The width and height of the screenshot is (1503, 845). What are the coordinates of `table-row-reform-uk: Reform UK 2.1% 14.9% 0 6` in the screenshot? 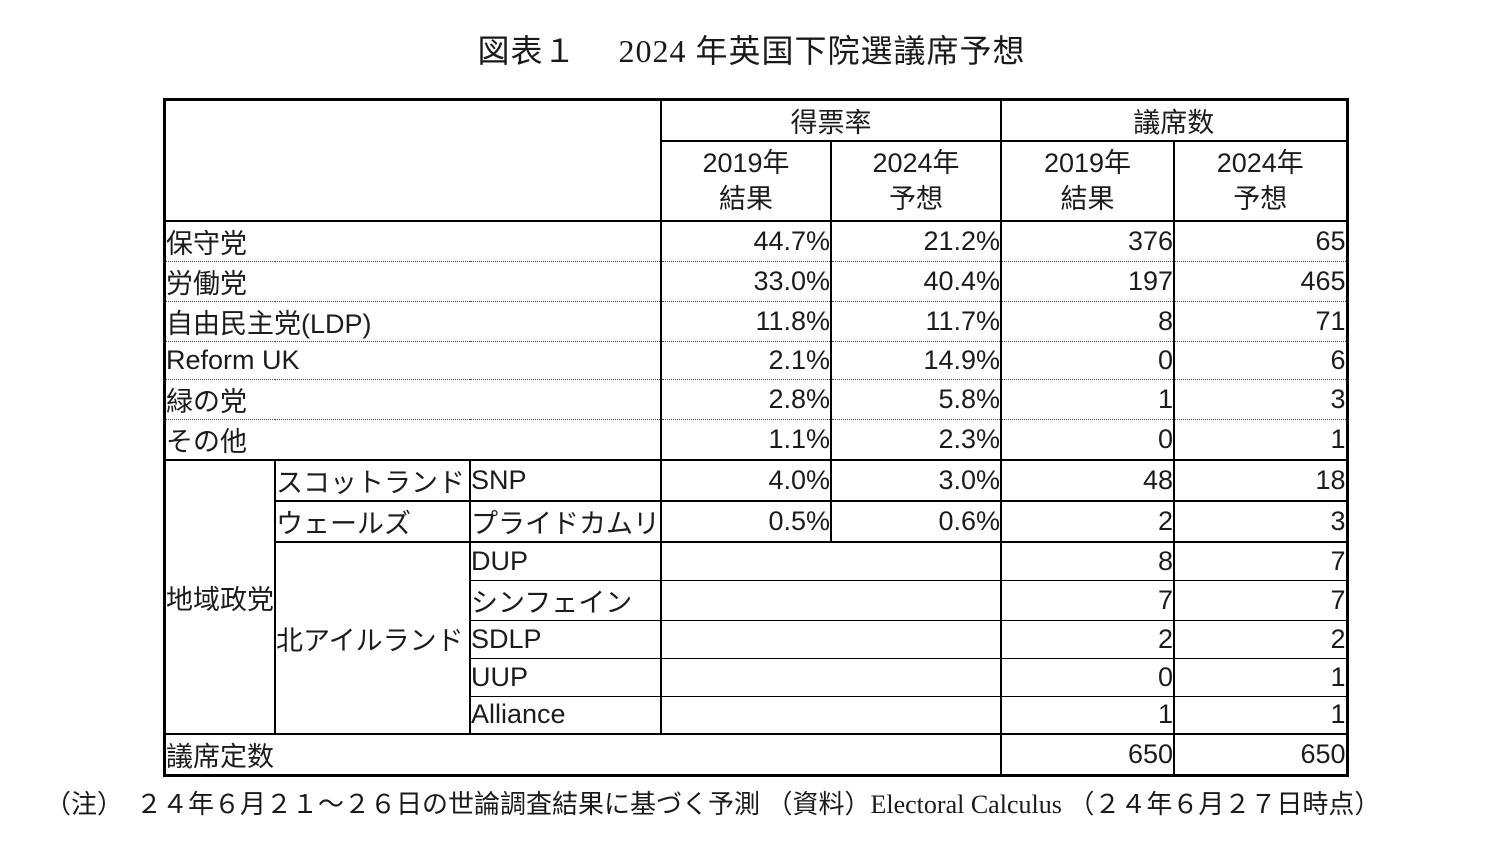 It's located at (755, 360).